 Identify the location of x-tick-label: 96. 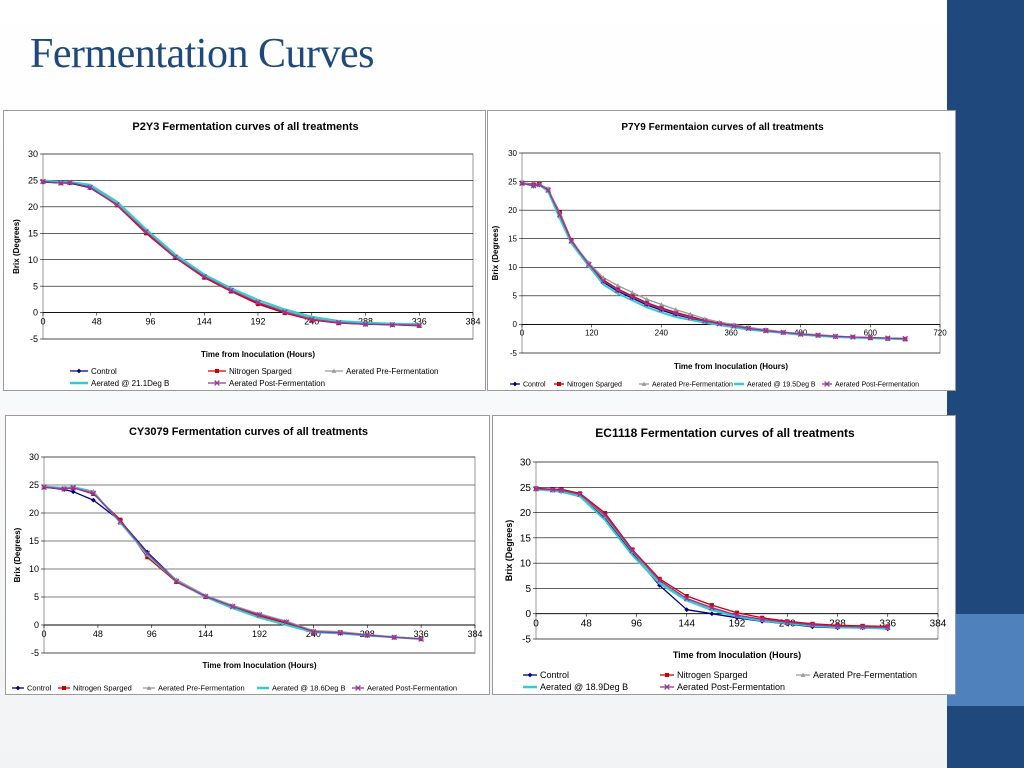
(637, 624).